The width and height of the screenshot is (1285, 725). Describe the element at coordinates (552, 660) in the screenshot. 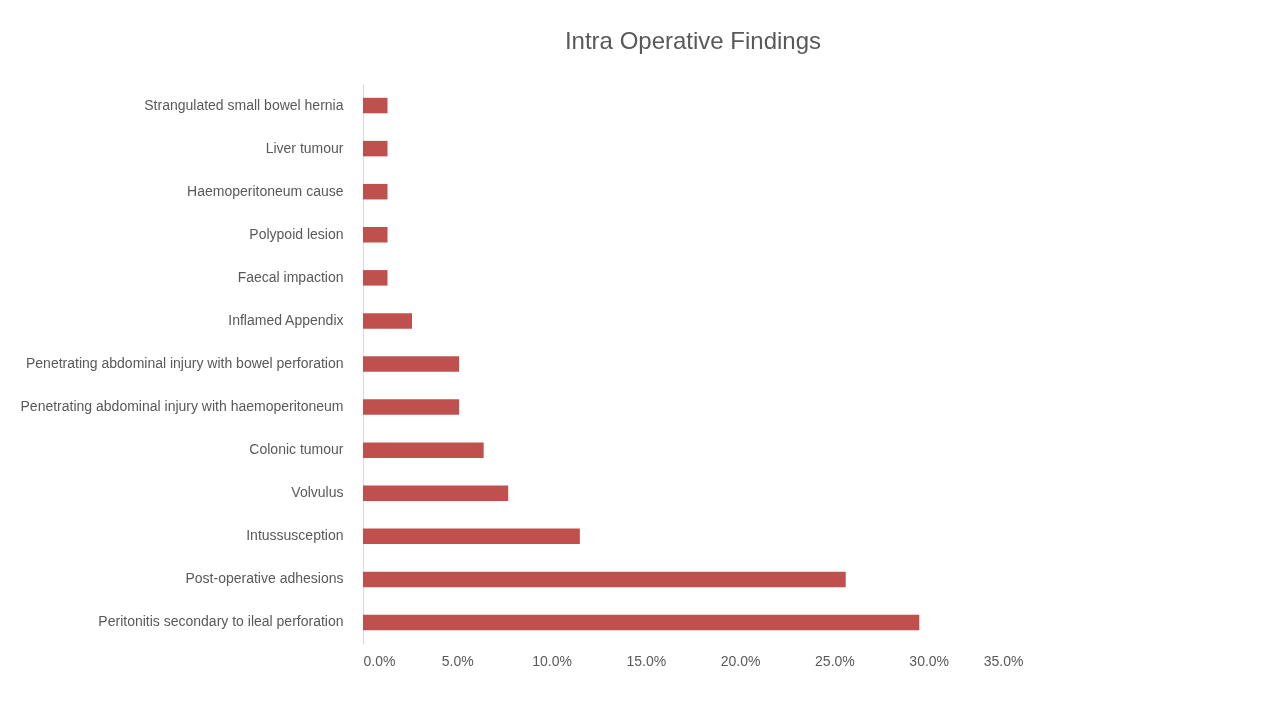

I see `x-tick-label: 10.0%` at that location.